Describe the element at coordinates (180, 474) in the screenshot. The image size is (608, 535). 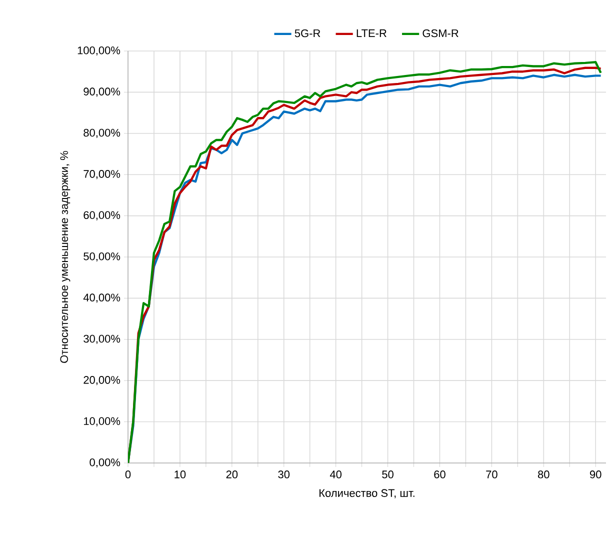
I see `x-tick-label: 10` at that location.